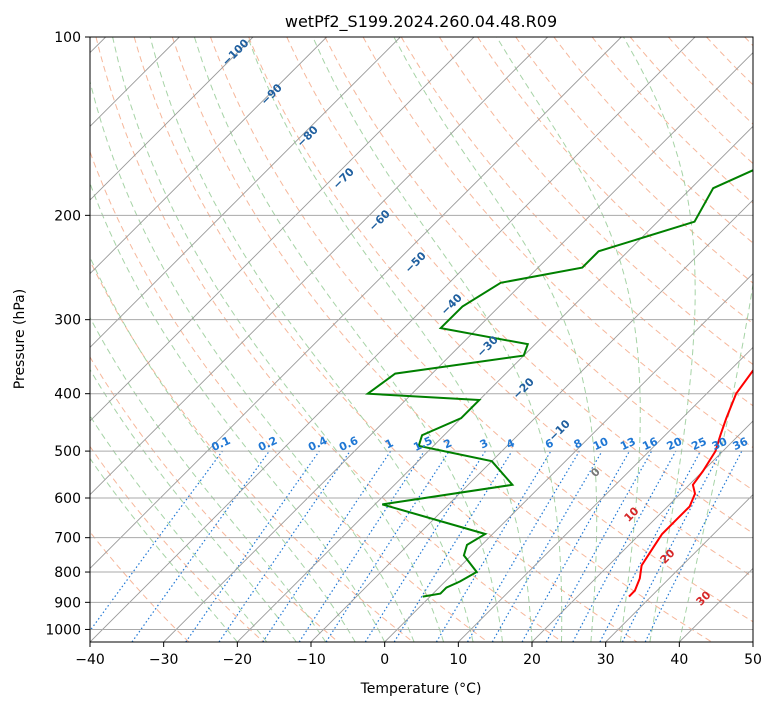 The height and width of the screenshot is (708, 775). I want to click on x-tick-label: 20, so click(532, 660).